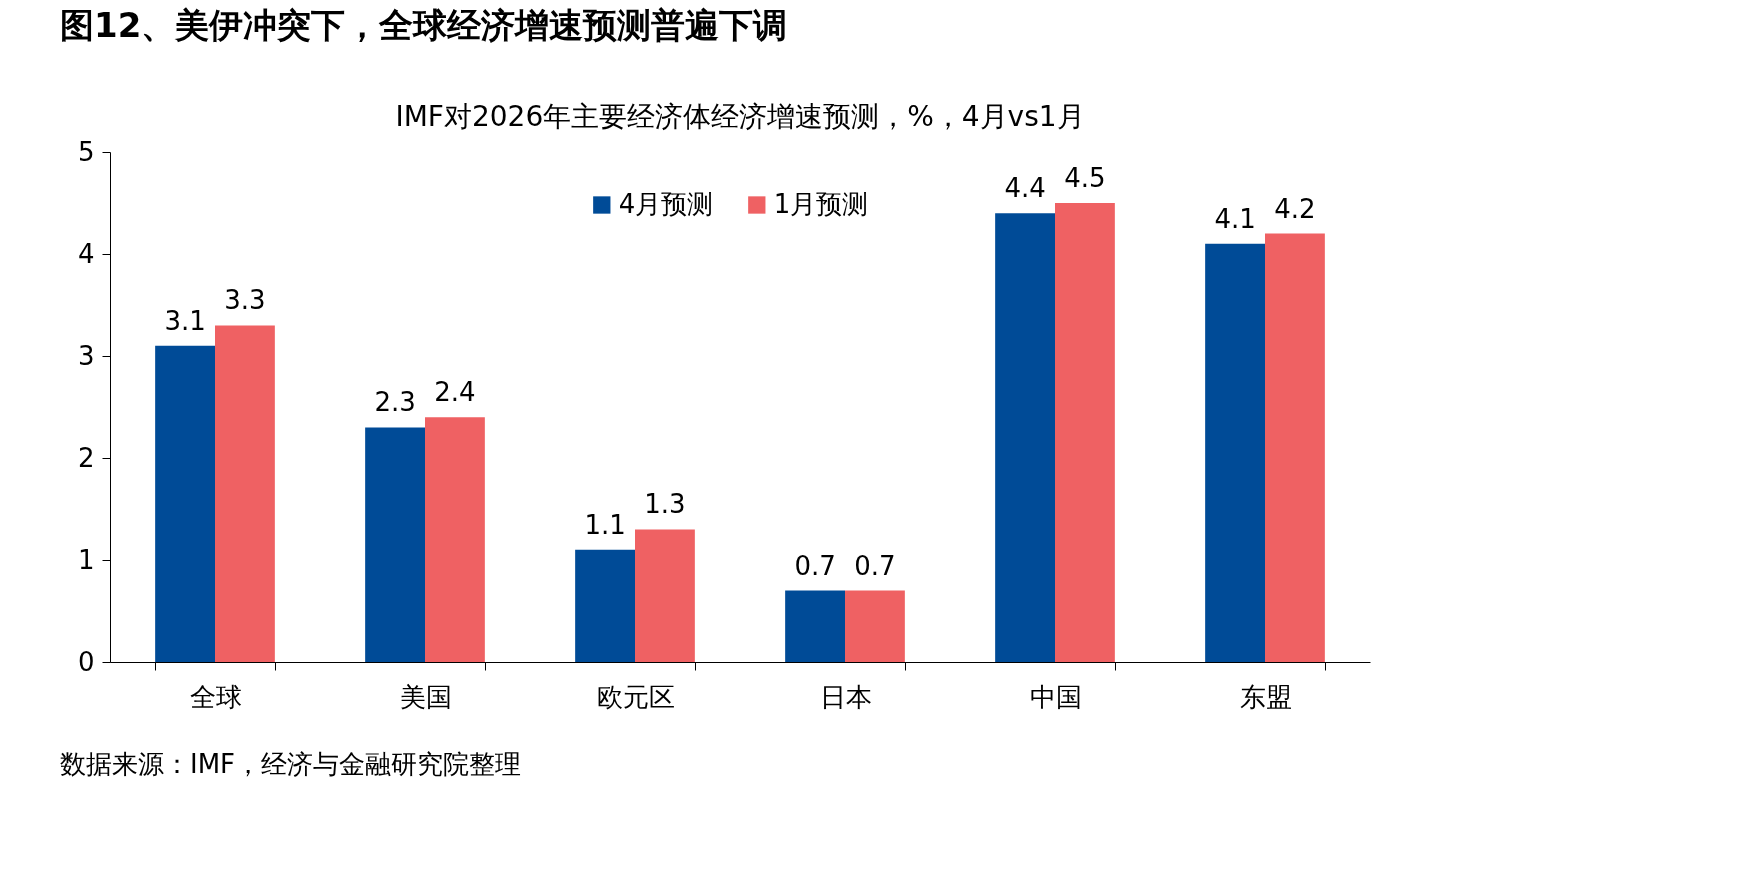 The height and width of the screenshot is (870, 1748). Describe the element at coordinates (215, 696) in the screenshot. I see `x-tick-label: 全球` at that location.